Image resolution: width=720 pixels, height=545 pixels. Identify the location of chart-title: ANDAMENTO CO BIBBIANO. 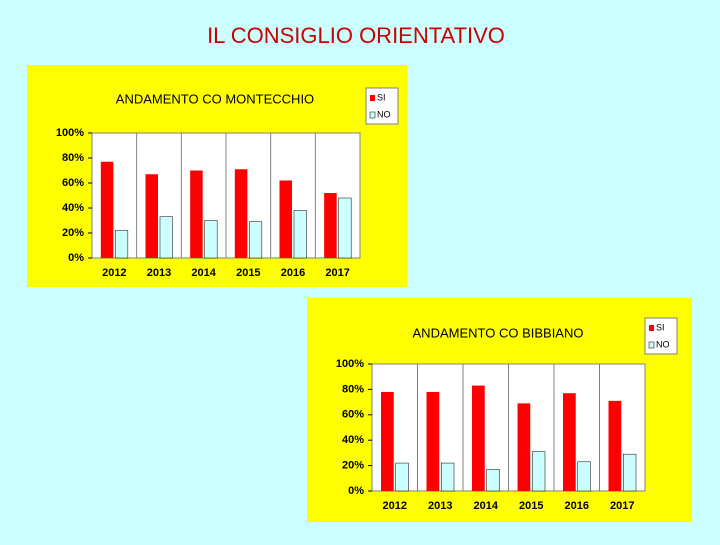
(498, 332).